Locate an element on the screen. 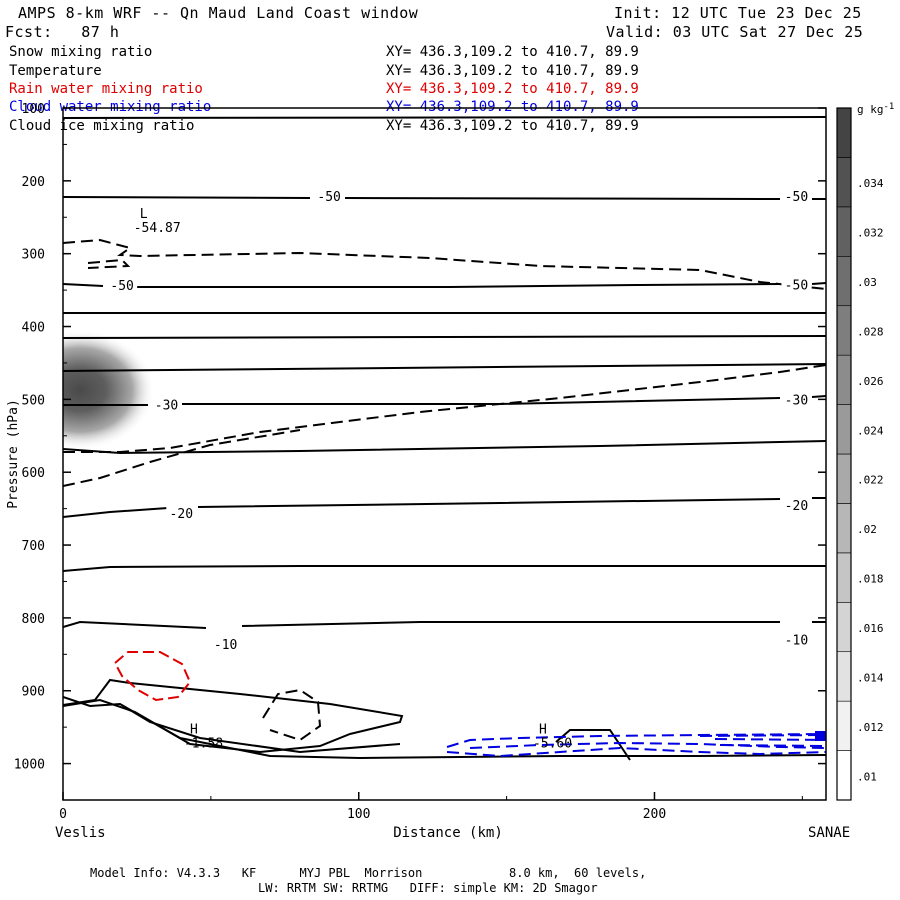  rain-water-contour is located at coordinates (152, 676).